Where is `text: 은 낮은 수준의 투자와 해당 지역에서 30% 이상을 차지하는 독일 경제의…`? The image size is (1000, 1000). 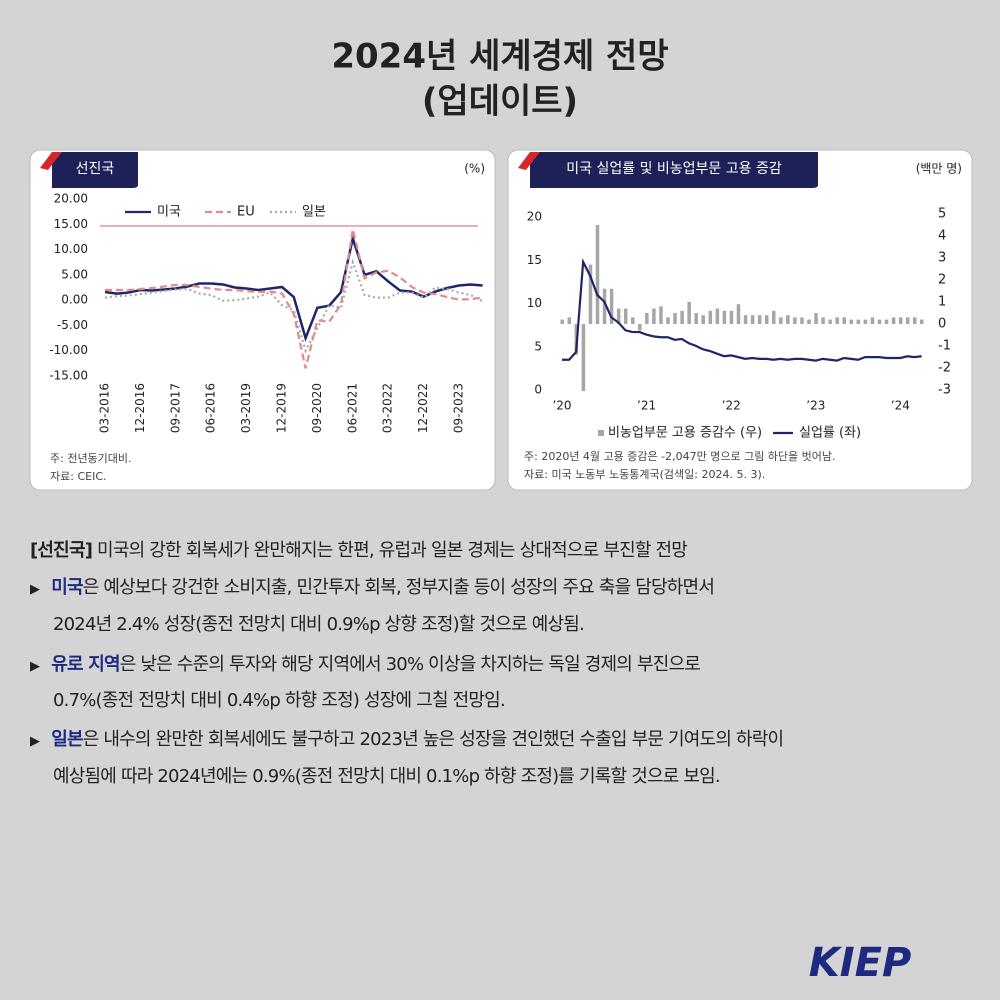
text: 은 낮은 수준의 투자와 해당 지역에서 30% 이상을 차지하는 독일 경제의… is located at coordinates (410, 664).